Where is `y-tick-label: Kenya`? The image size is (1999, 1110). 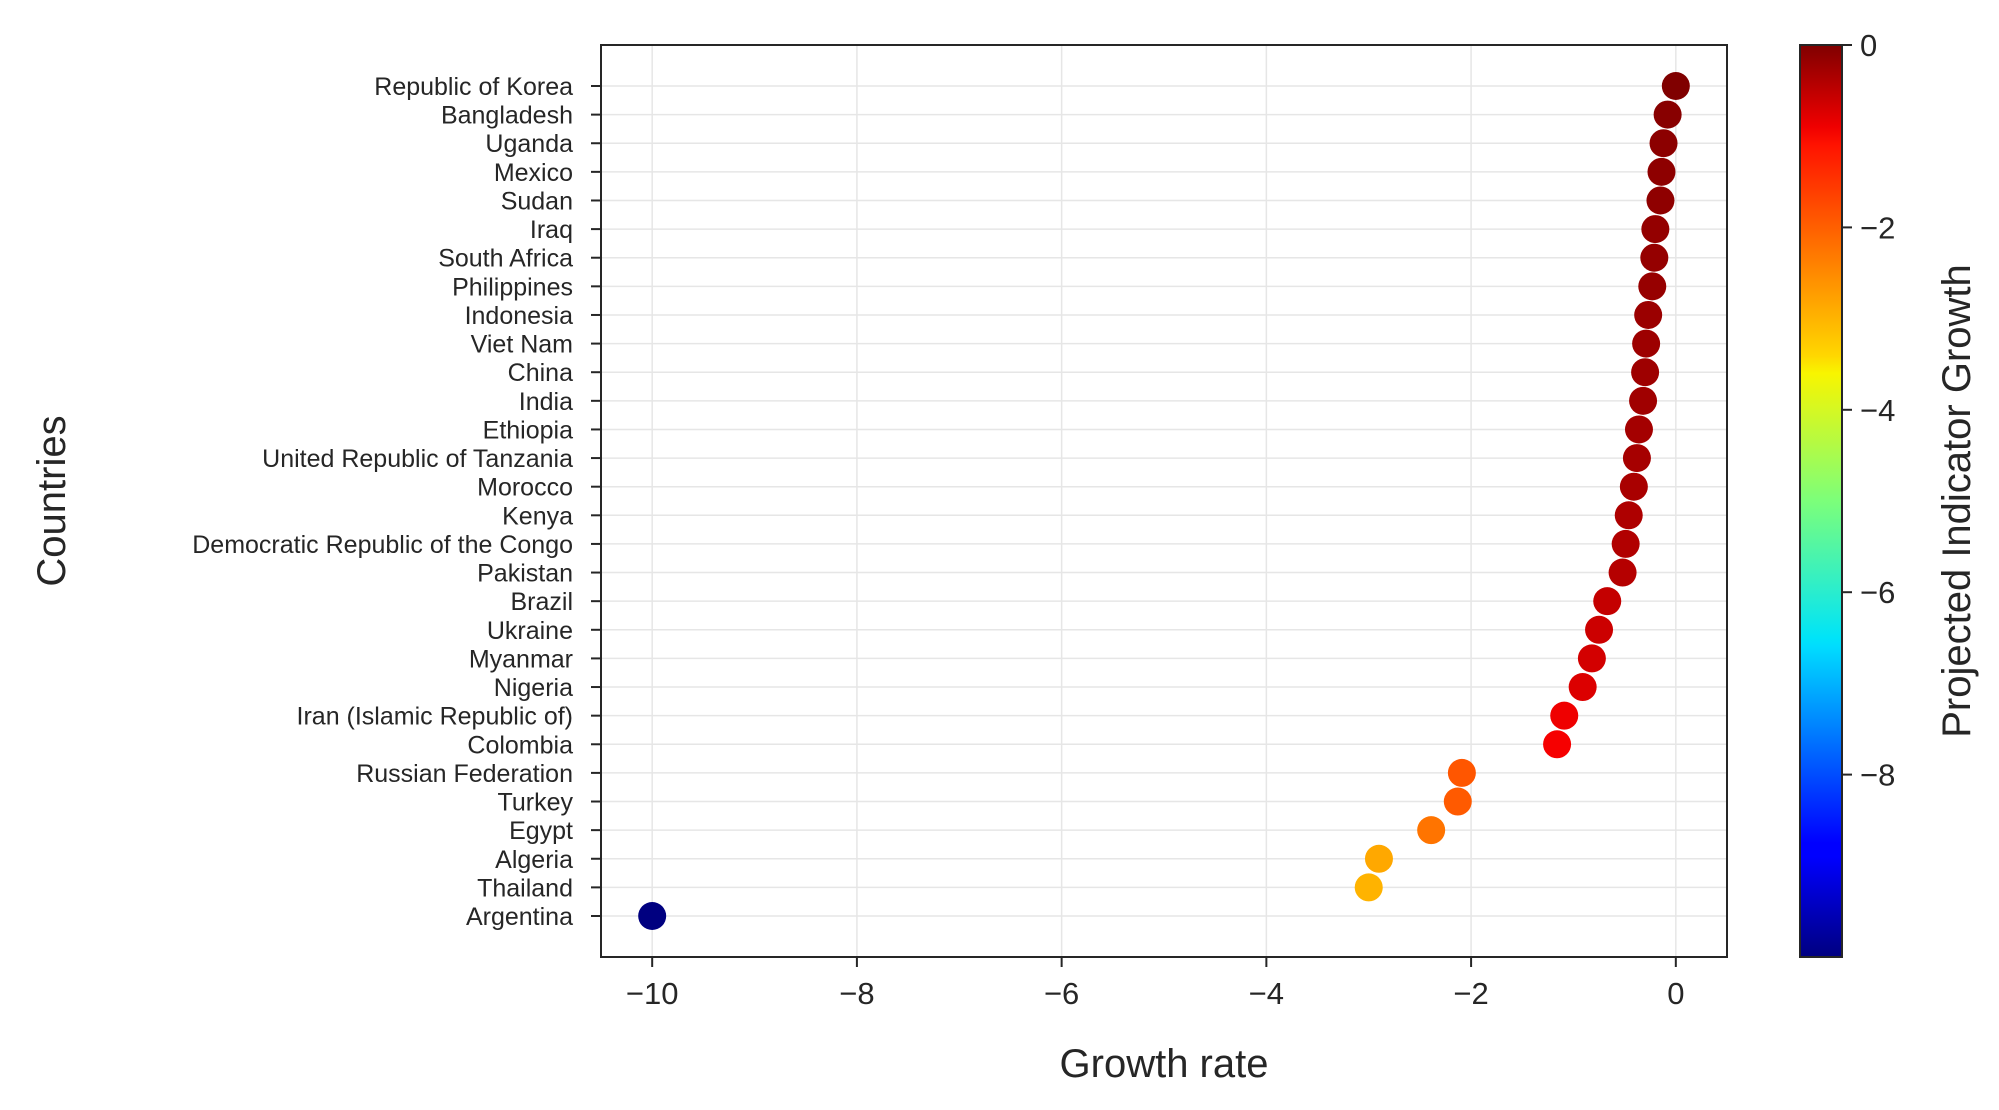 y-tick-label: Kenya is located at coordinates (537, 516).